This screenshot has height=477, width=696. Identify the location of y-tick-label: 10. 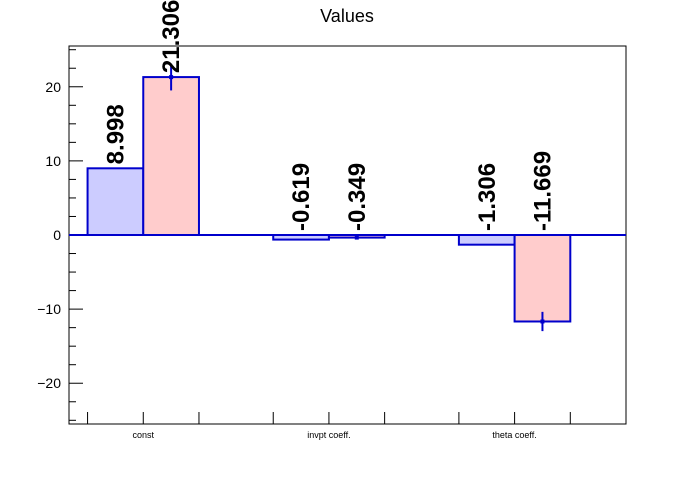
(53, 161).